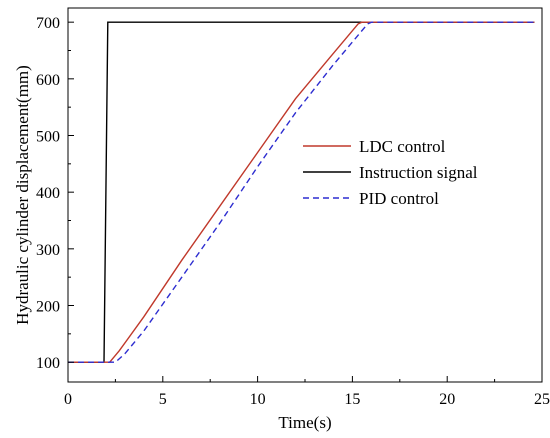 The height and width of the screenshot is (438, 550). I want to click on y-axis: 100 200 300 400 500 600 700, so click(55, 193).